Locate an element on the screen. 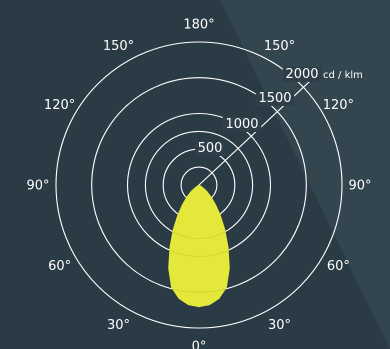  ring-label-1500: 1500 is located at coordinates (274, 98).